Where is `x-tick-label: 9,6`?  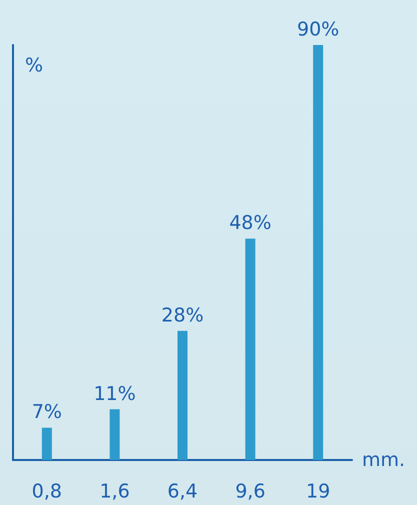
x-tick-label: 9,6 is located at coordinates (250, 491).